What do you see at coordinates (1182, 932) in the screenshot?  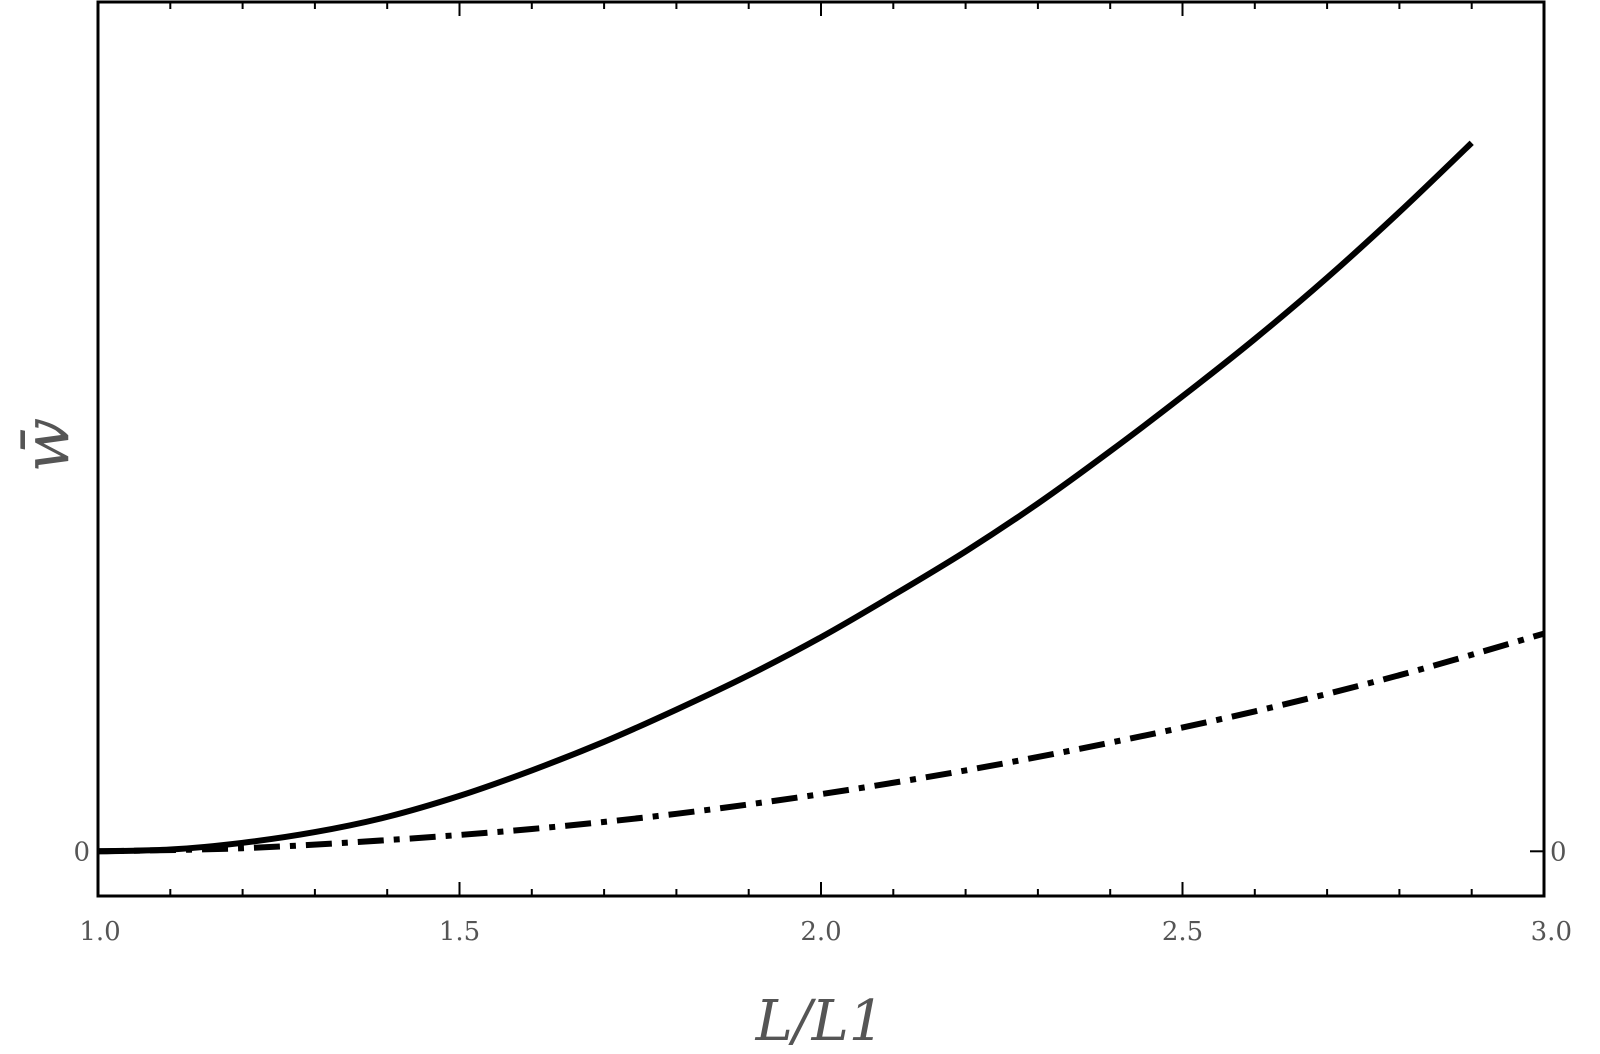 I see `x-tick-label: 2.5` at bounding box center [1182, 932].